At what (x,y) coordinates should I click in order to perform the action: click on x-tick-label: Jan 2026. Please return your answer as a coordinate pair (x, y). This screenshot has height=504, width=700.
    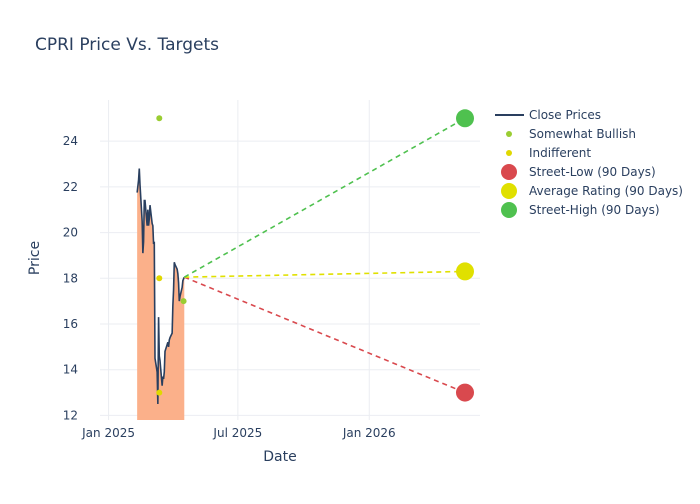
    Looking at the image, I should click on (369, 433).